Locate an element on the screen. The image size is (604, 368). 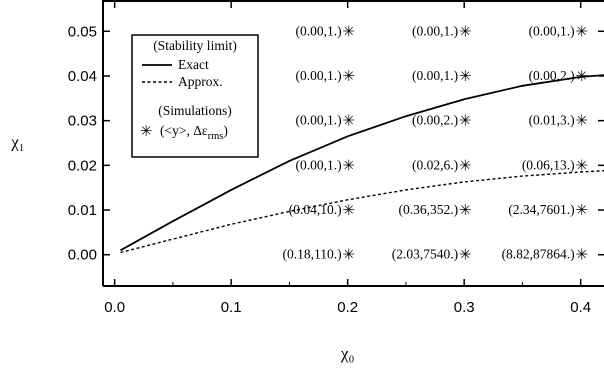
simulation-label: (8.82,87864.) is located at coordinates (538, 254).